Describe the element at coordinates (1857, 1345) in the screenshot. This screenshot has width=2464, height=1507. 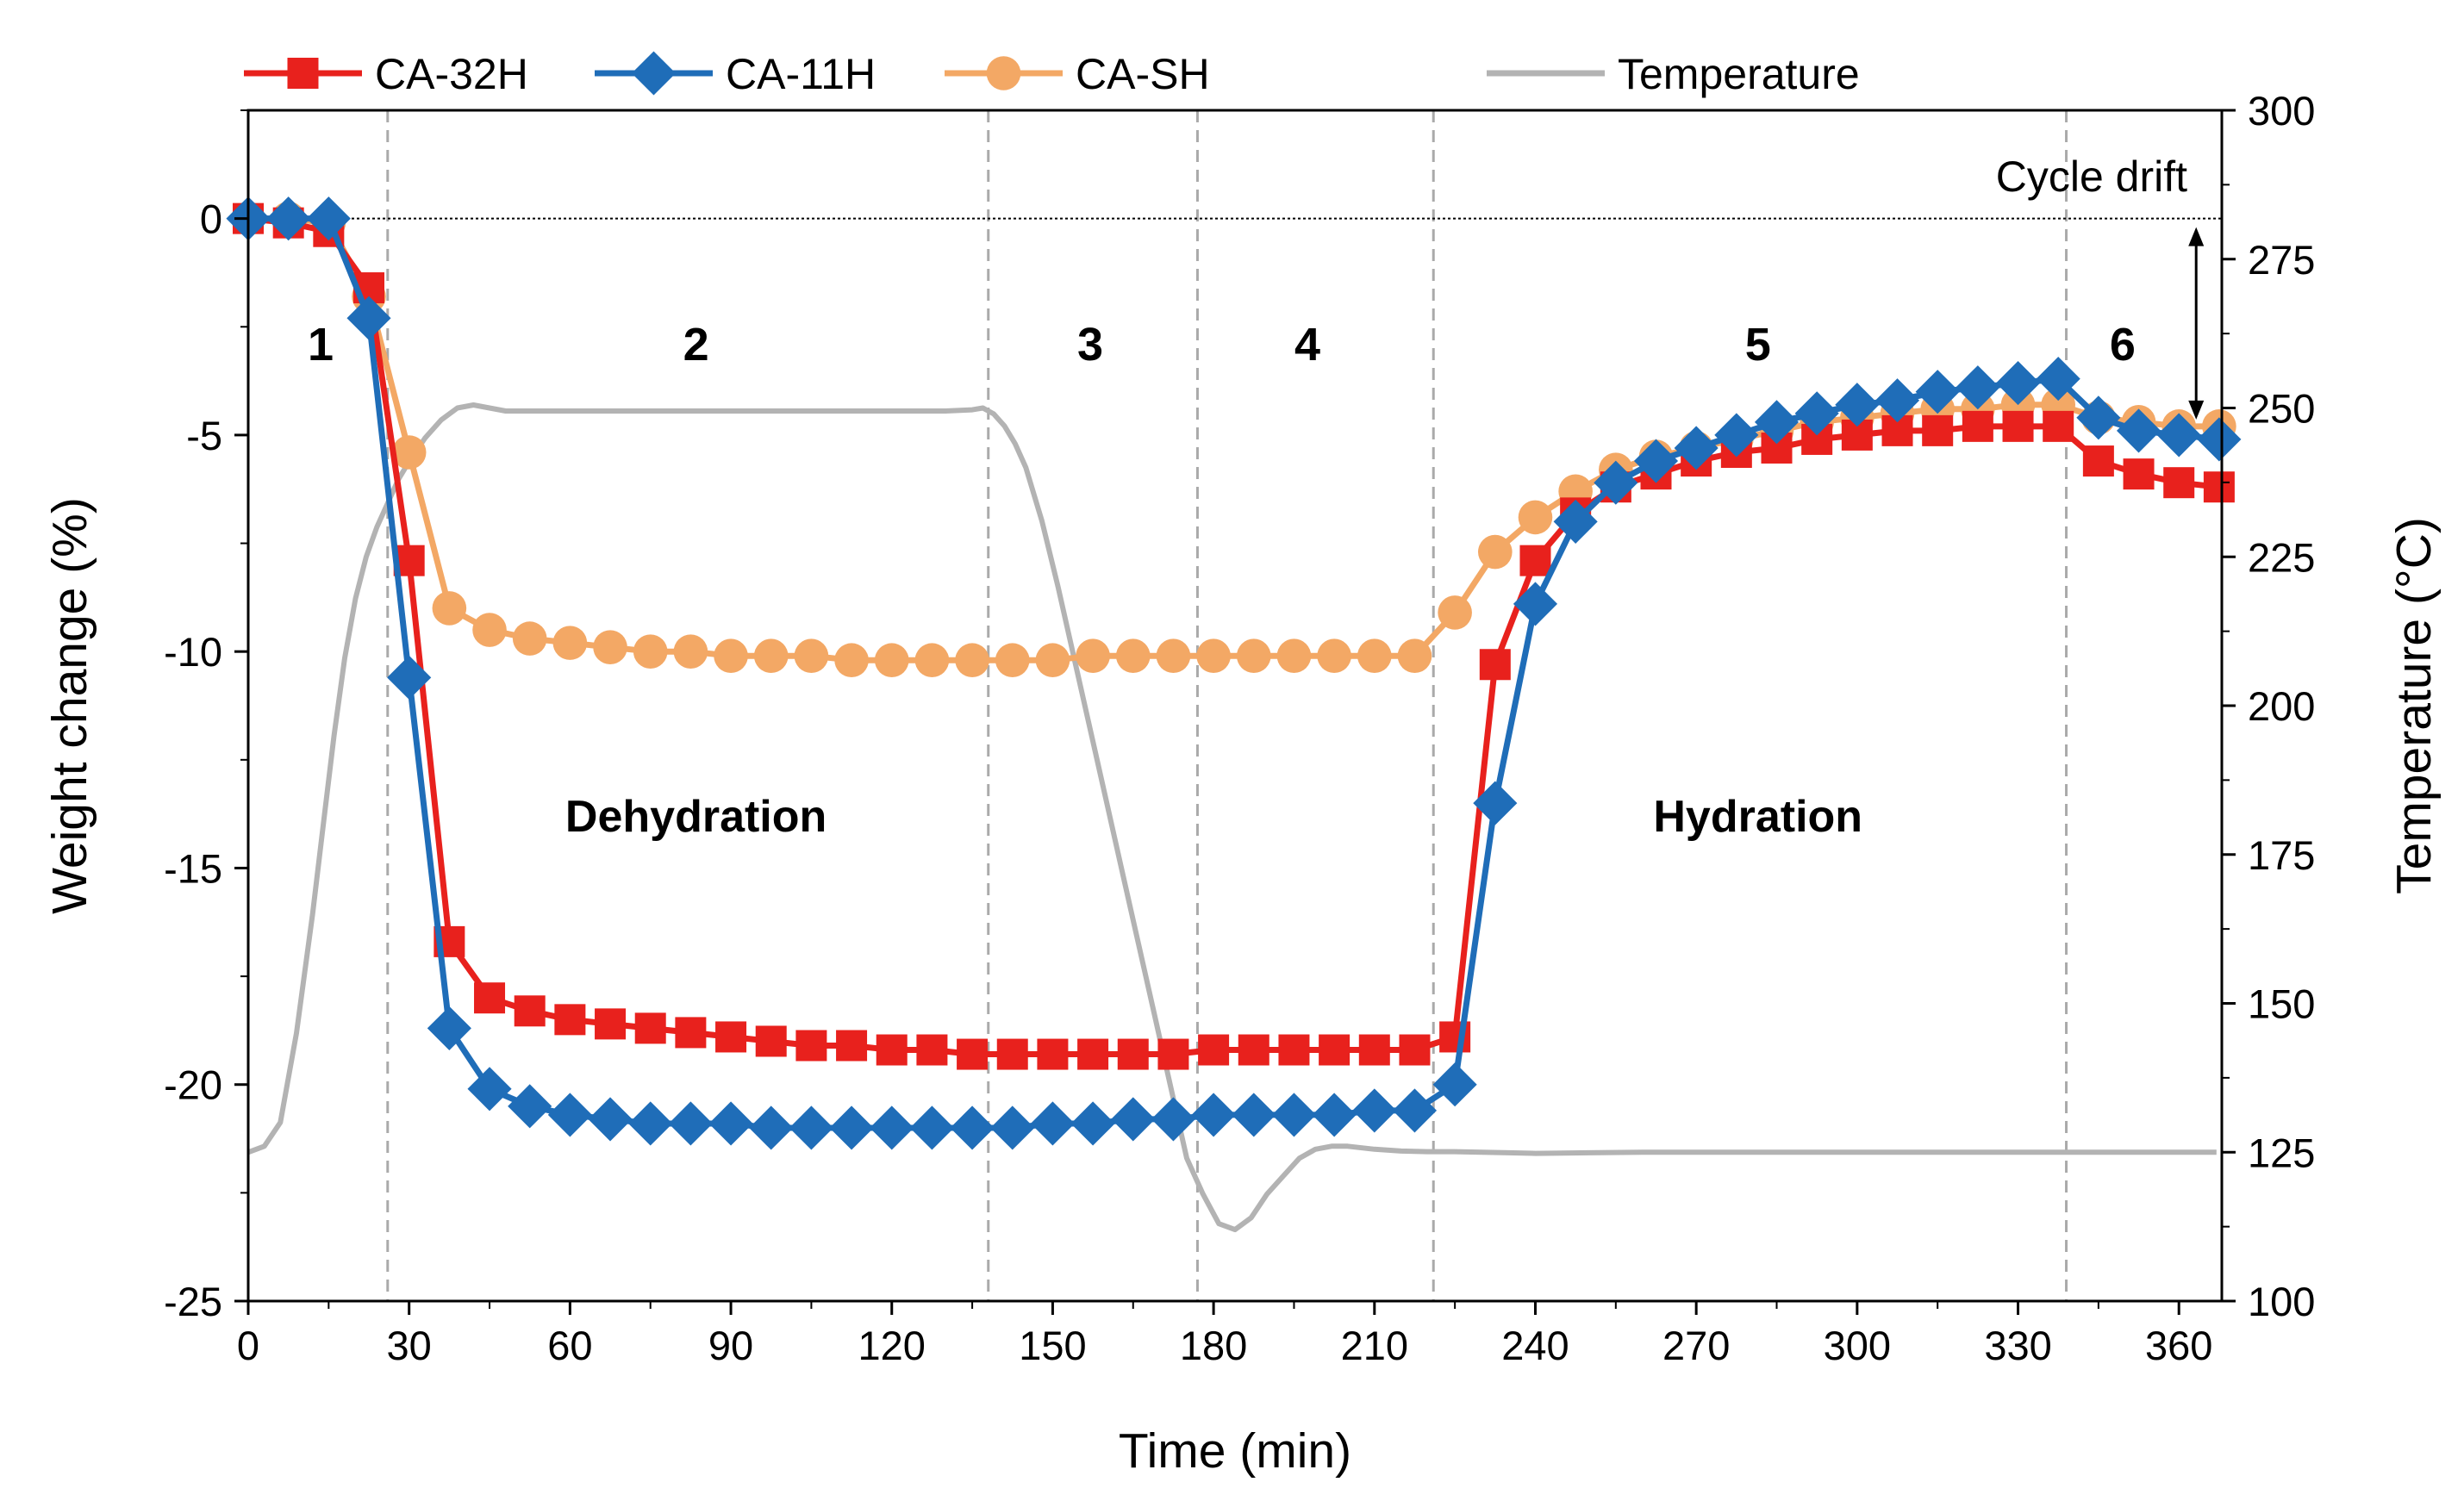
I see `x-tick-label: 300` at that location.